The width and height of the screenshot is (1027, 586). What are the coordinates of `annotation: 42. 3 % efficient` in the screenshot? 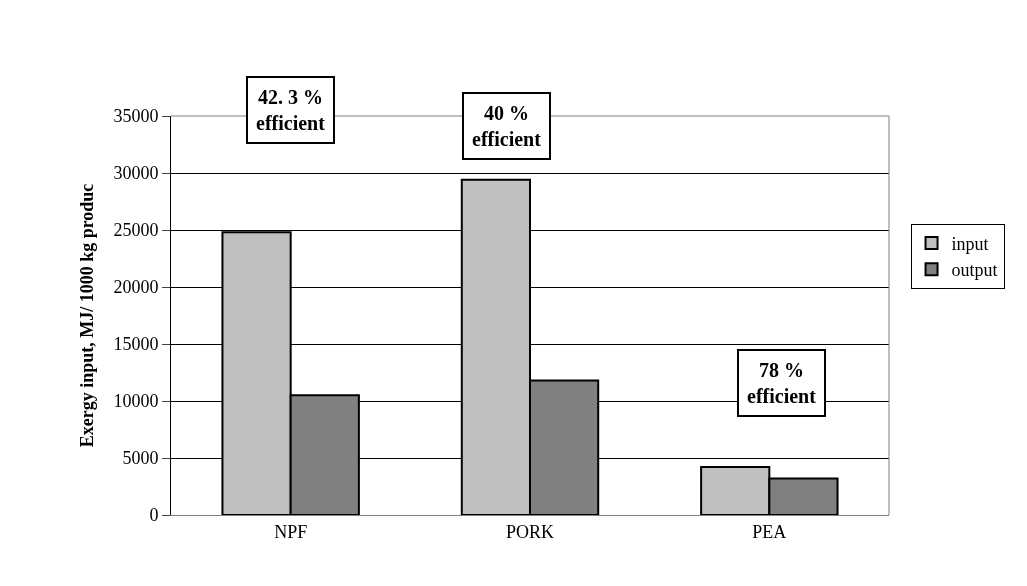 It's located at (291, 110).